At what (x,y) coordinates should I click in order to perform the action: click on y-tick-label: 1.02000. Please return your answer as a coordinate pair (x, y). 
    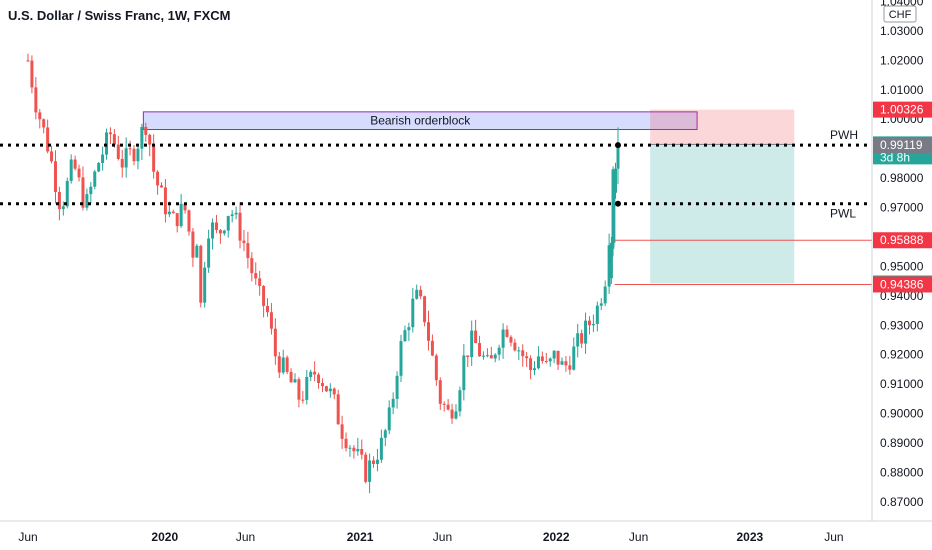
    Looking at the image, I should click on (902, 60).